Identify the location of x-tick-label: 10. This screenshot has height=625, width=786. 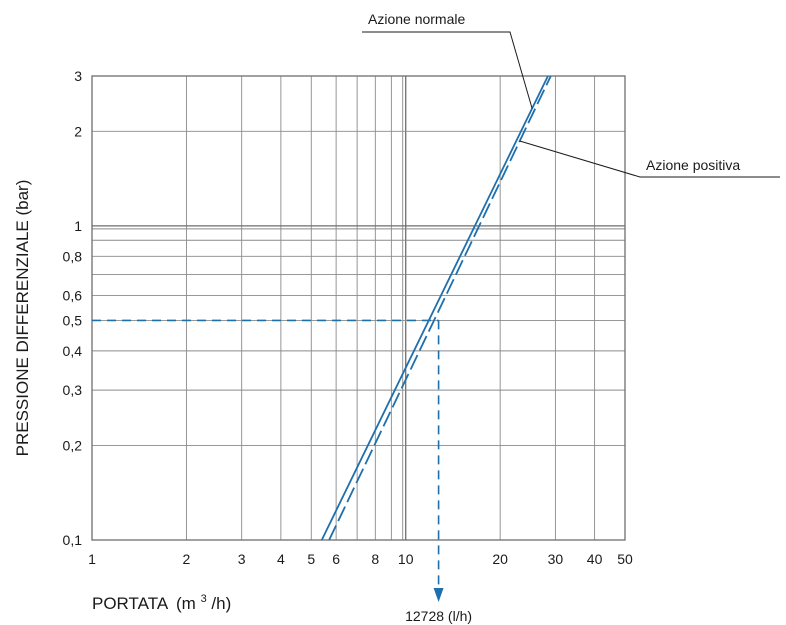
(406, 559).